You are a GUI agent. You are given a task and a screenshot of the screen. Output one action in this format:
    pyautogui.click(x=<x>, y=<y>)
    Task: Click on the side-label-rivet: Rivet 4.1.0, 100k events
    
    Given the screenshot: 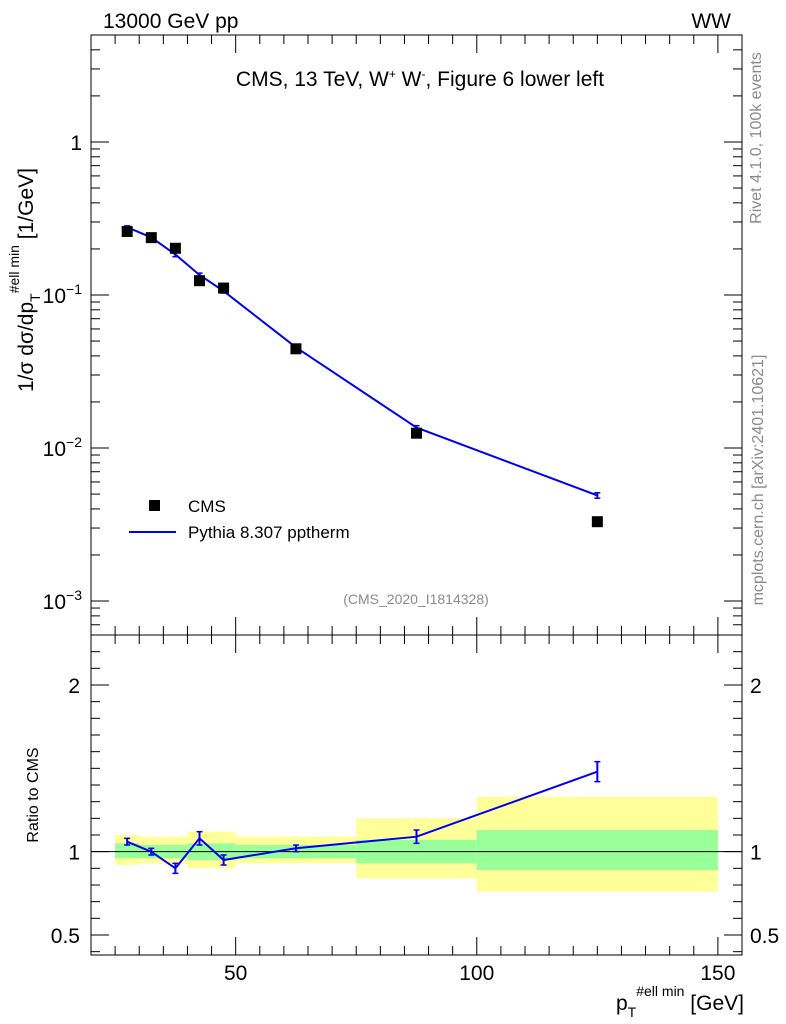 What is the action you would take?
    pyautogui.click(x=756, y=138)
    